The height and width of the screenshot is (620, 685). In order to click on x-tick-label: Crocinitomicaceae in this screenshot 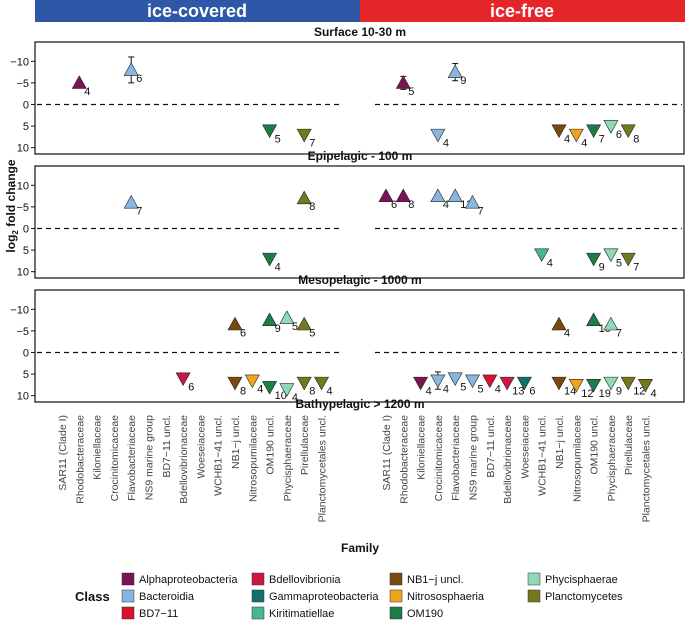, I will do `click(115, 458)`.